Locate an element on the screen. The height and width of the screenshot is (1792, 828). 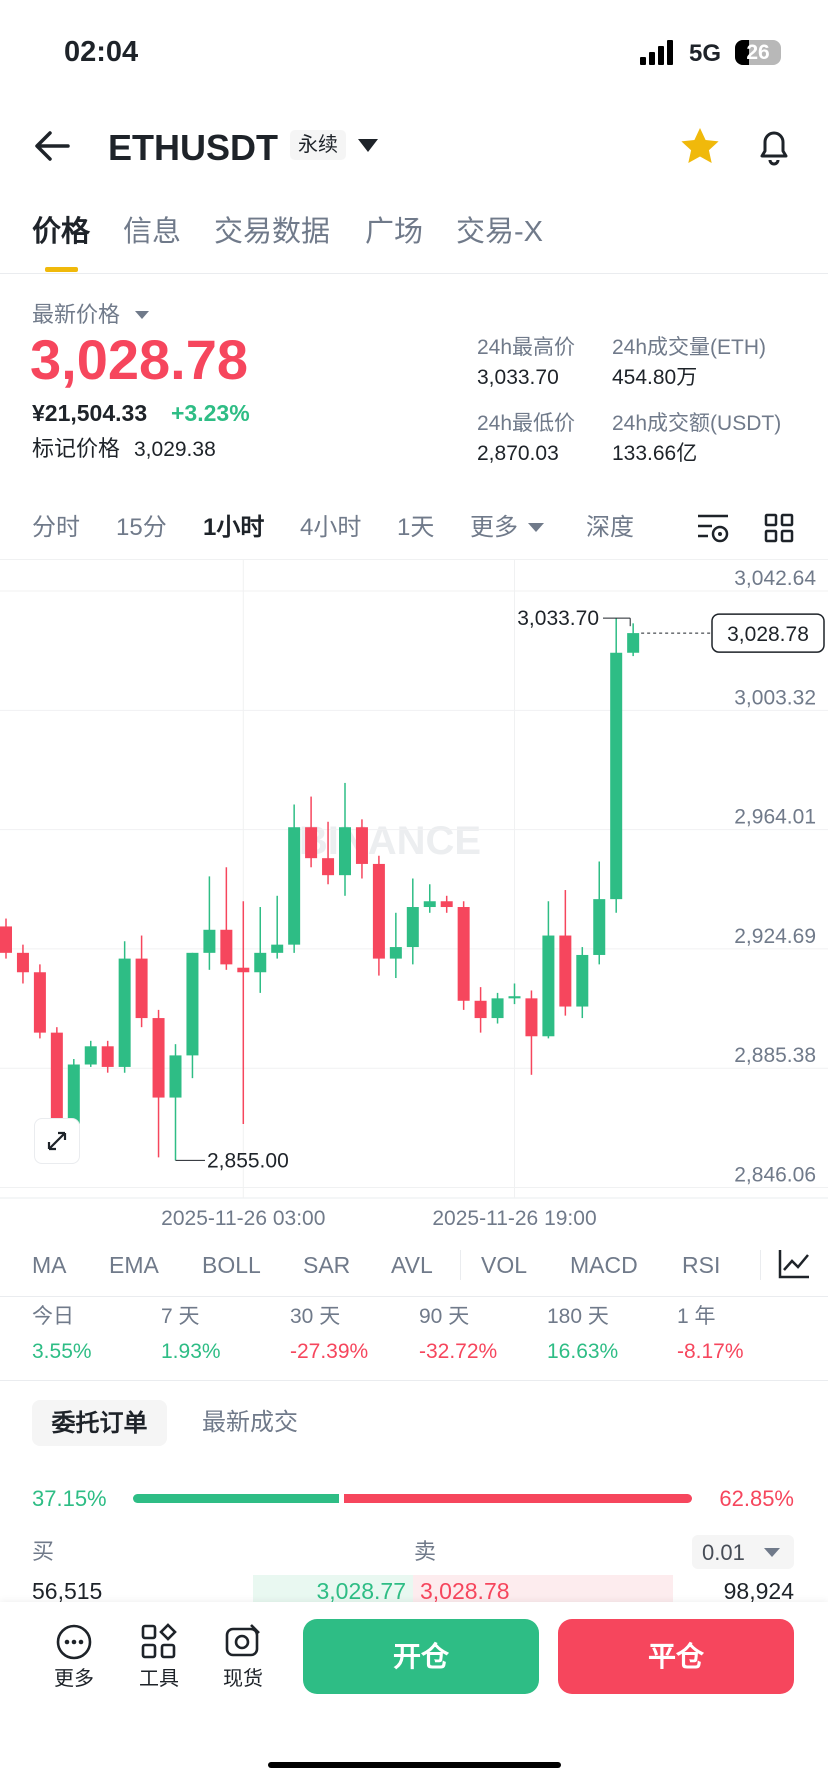
tab: 交易数据 is located at coordinates (272, 232).